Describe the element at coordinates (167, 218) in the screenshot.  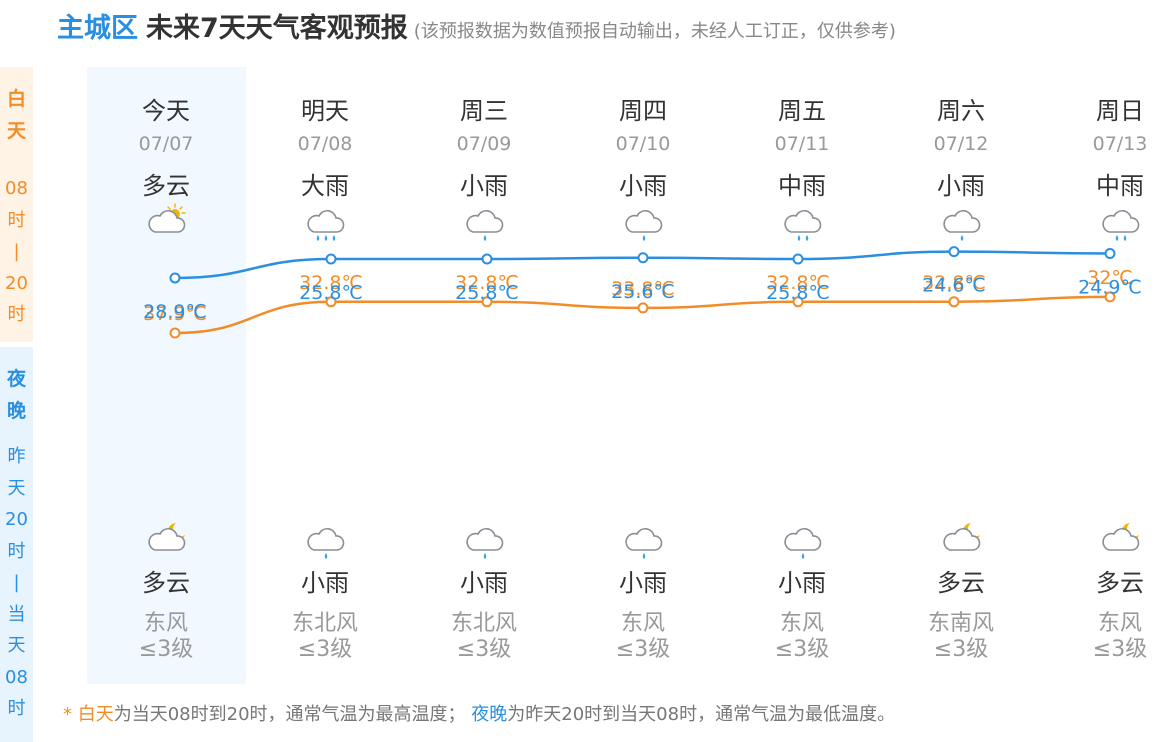
I see `cloudy-day-icon` at that location.